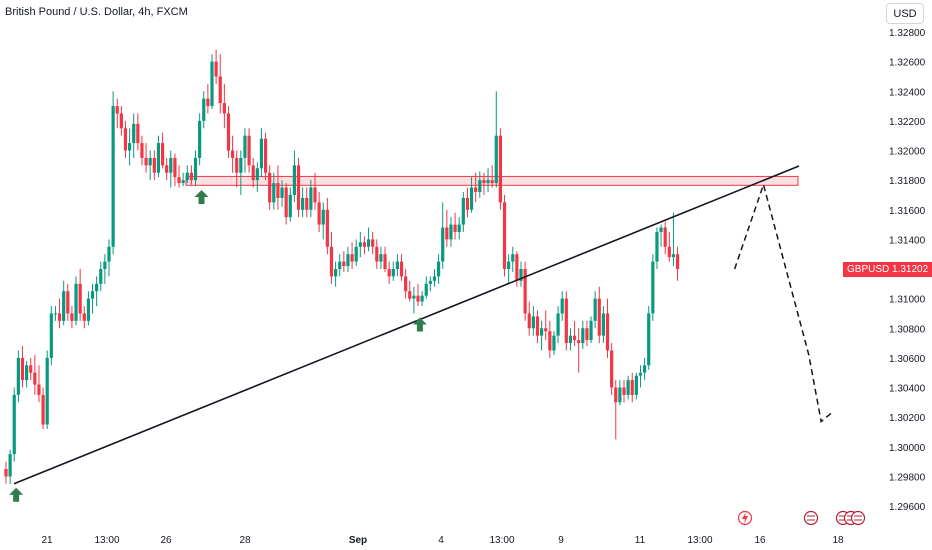 The height and width of the screenshot is (550, 932). What do you see at coordinates (907, 448) in the screenshot?
I see `y-tick-label: 1.30000` at bounding box center [907, 448].